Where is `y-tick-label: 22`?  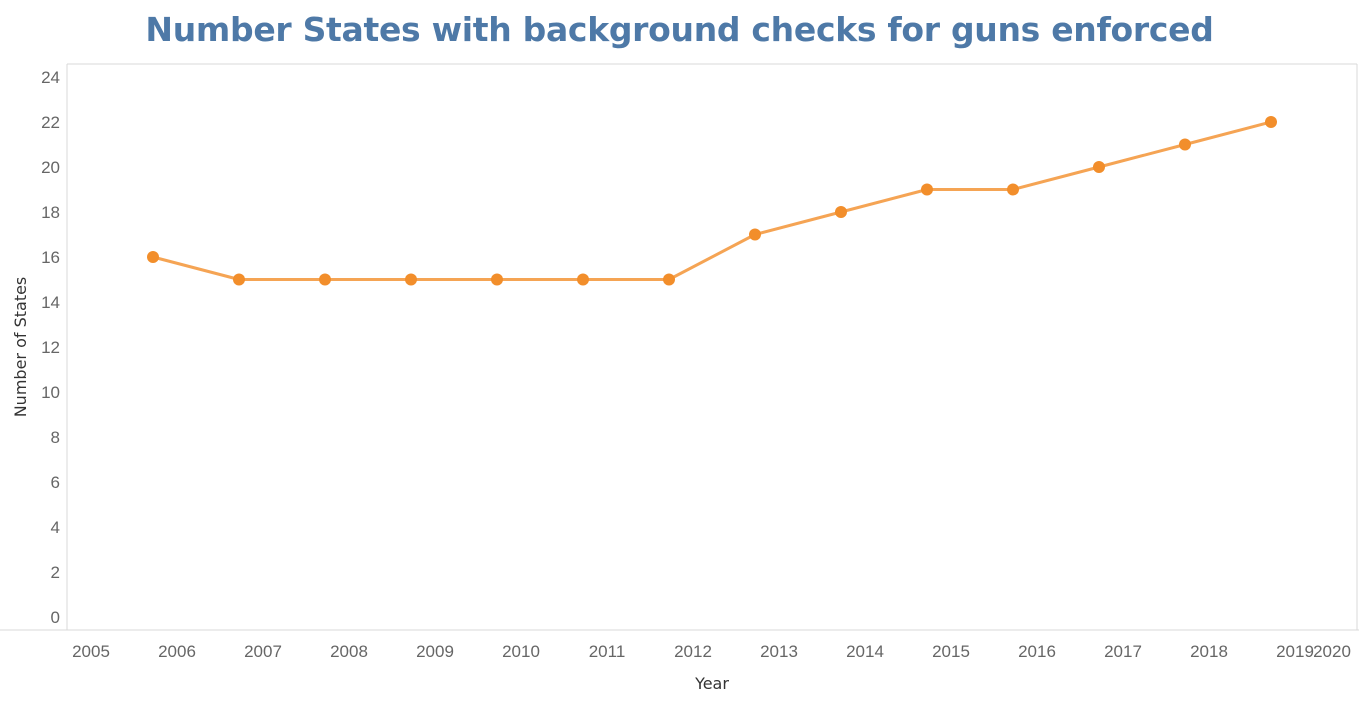 y-tick-label: 22 is located at coordinates (50, 122).